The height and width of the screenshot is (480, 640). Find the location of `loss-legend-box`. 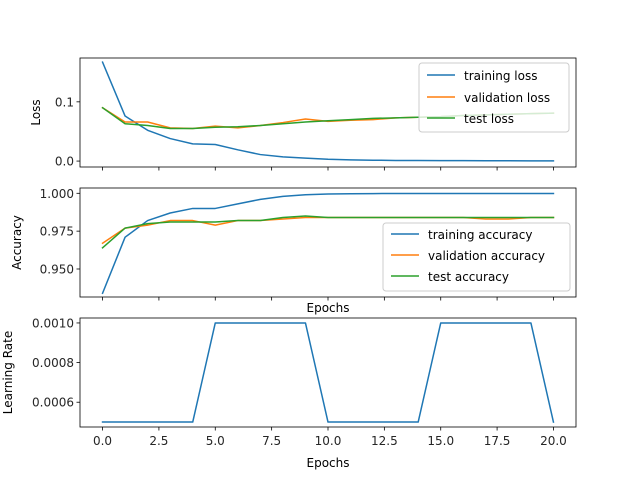

loss-legend-box is located at coordinates (494, 97).